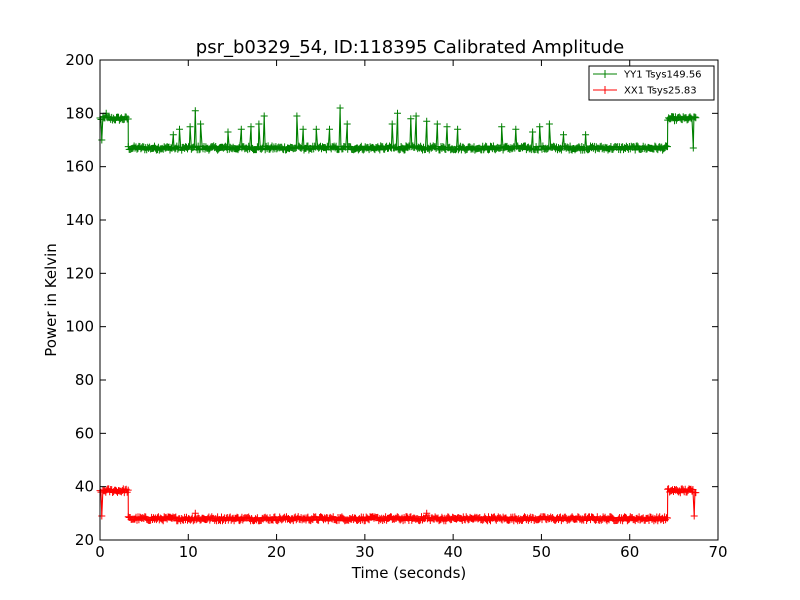 This screenshot has height=600, width=800. I want to click on legend-label: XX1 Tsys25.83, so click(660, 91).